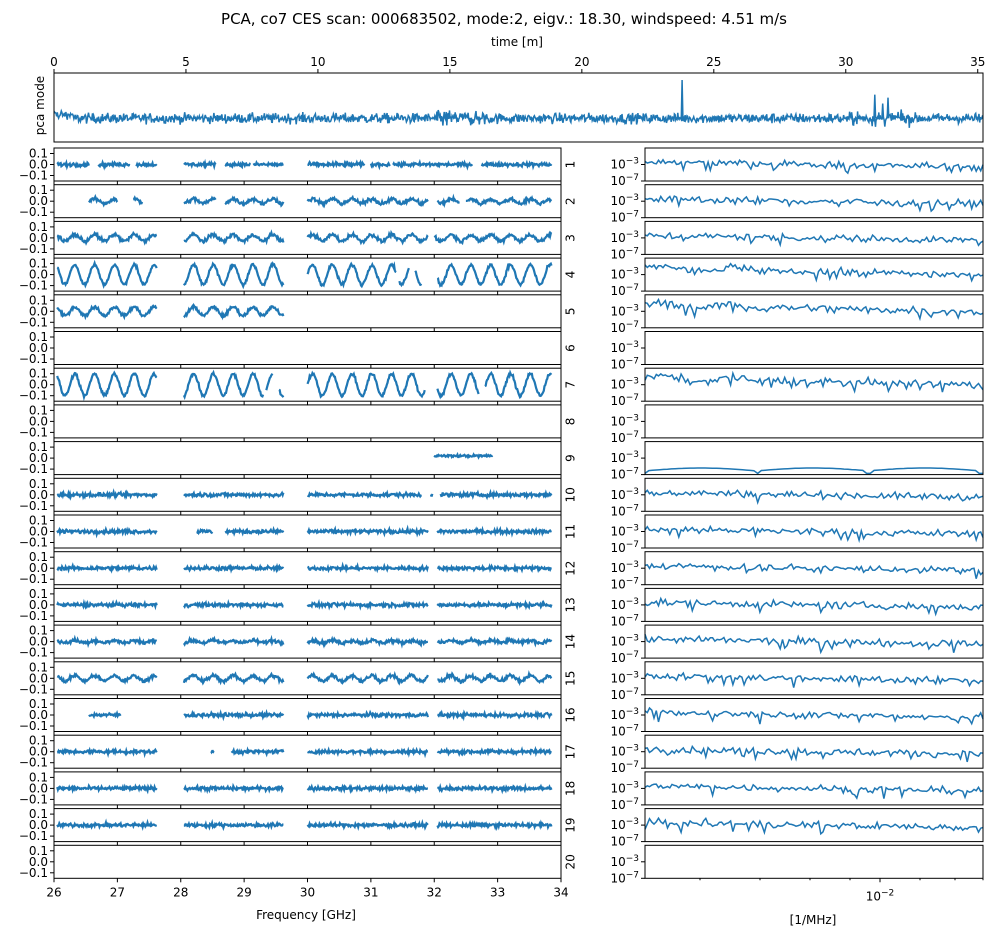  Describe the element at coordinates (33, 579) in the screenshot. I see `feed-12-ytick-label-2: −0.1` at that location.